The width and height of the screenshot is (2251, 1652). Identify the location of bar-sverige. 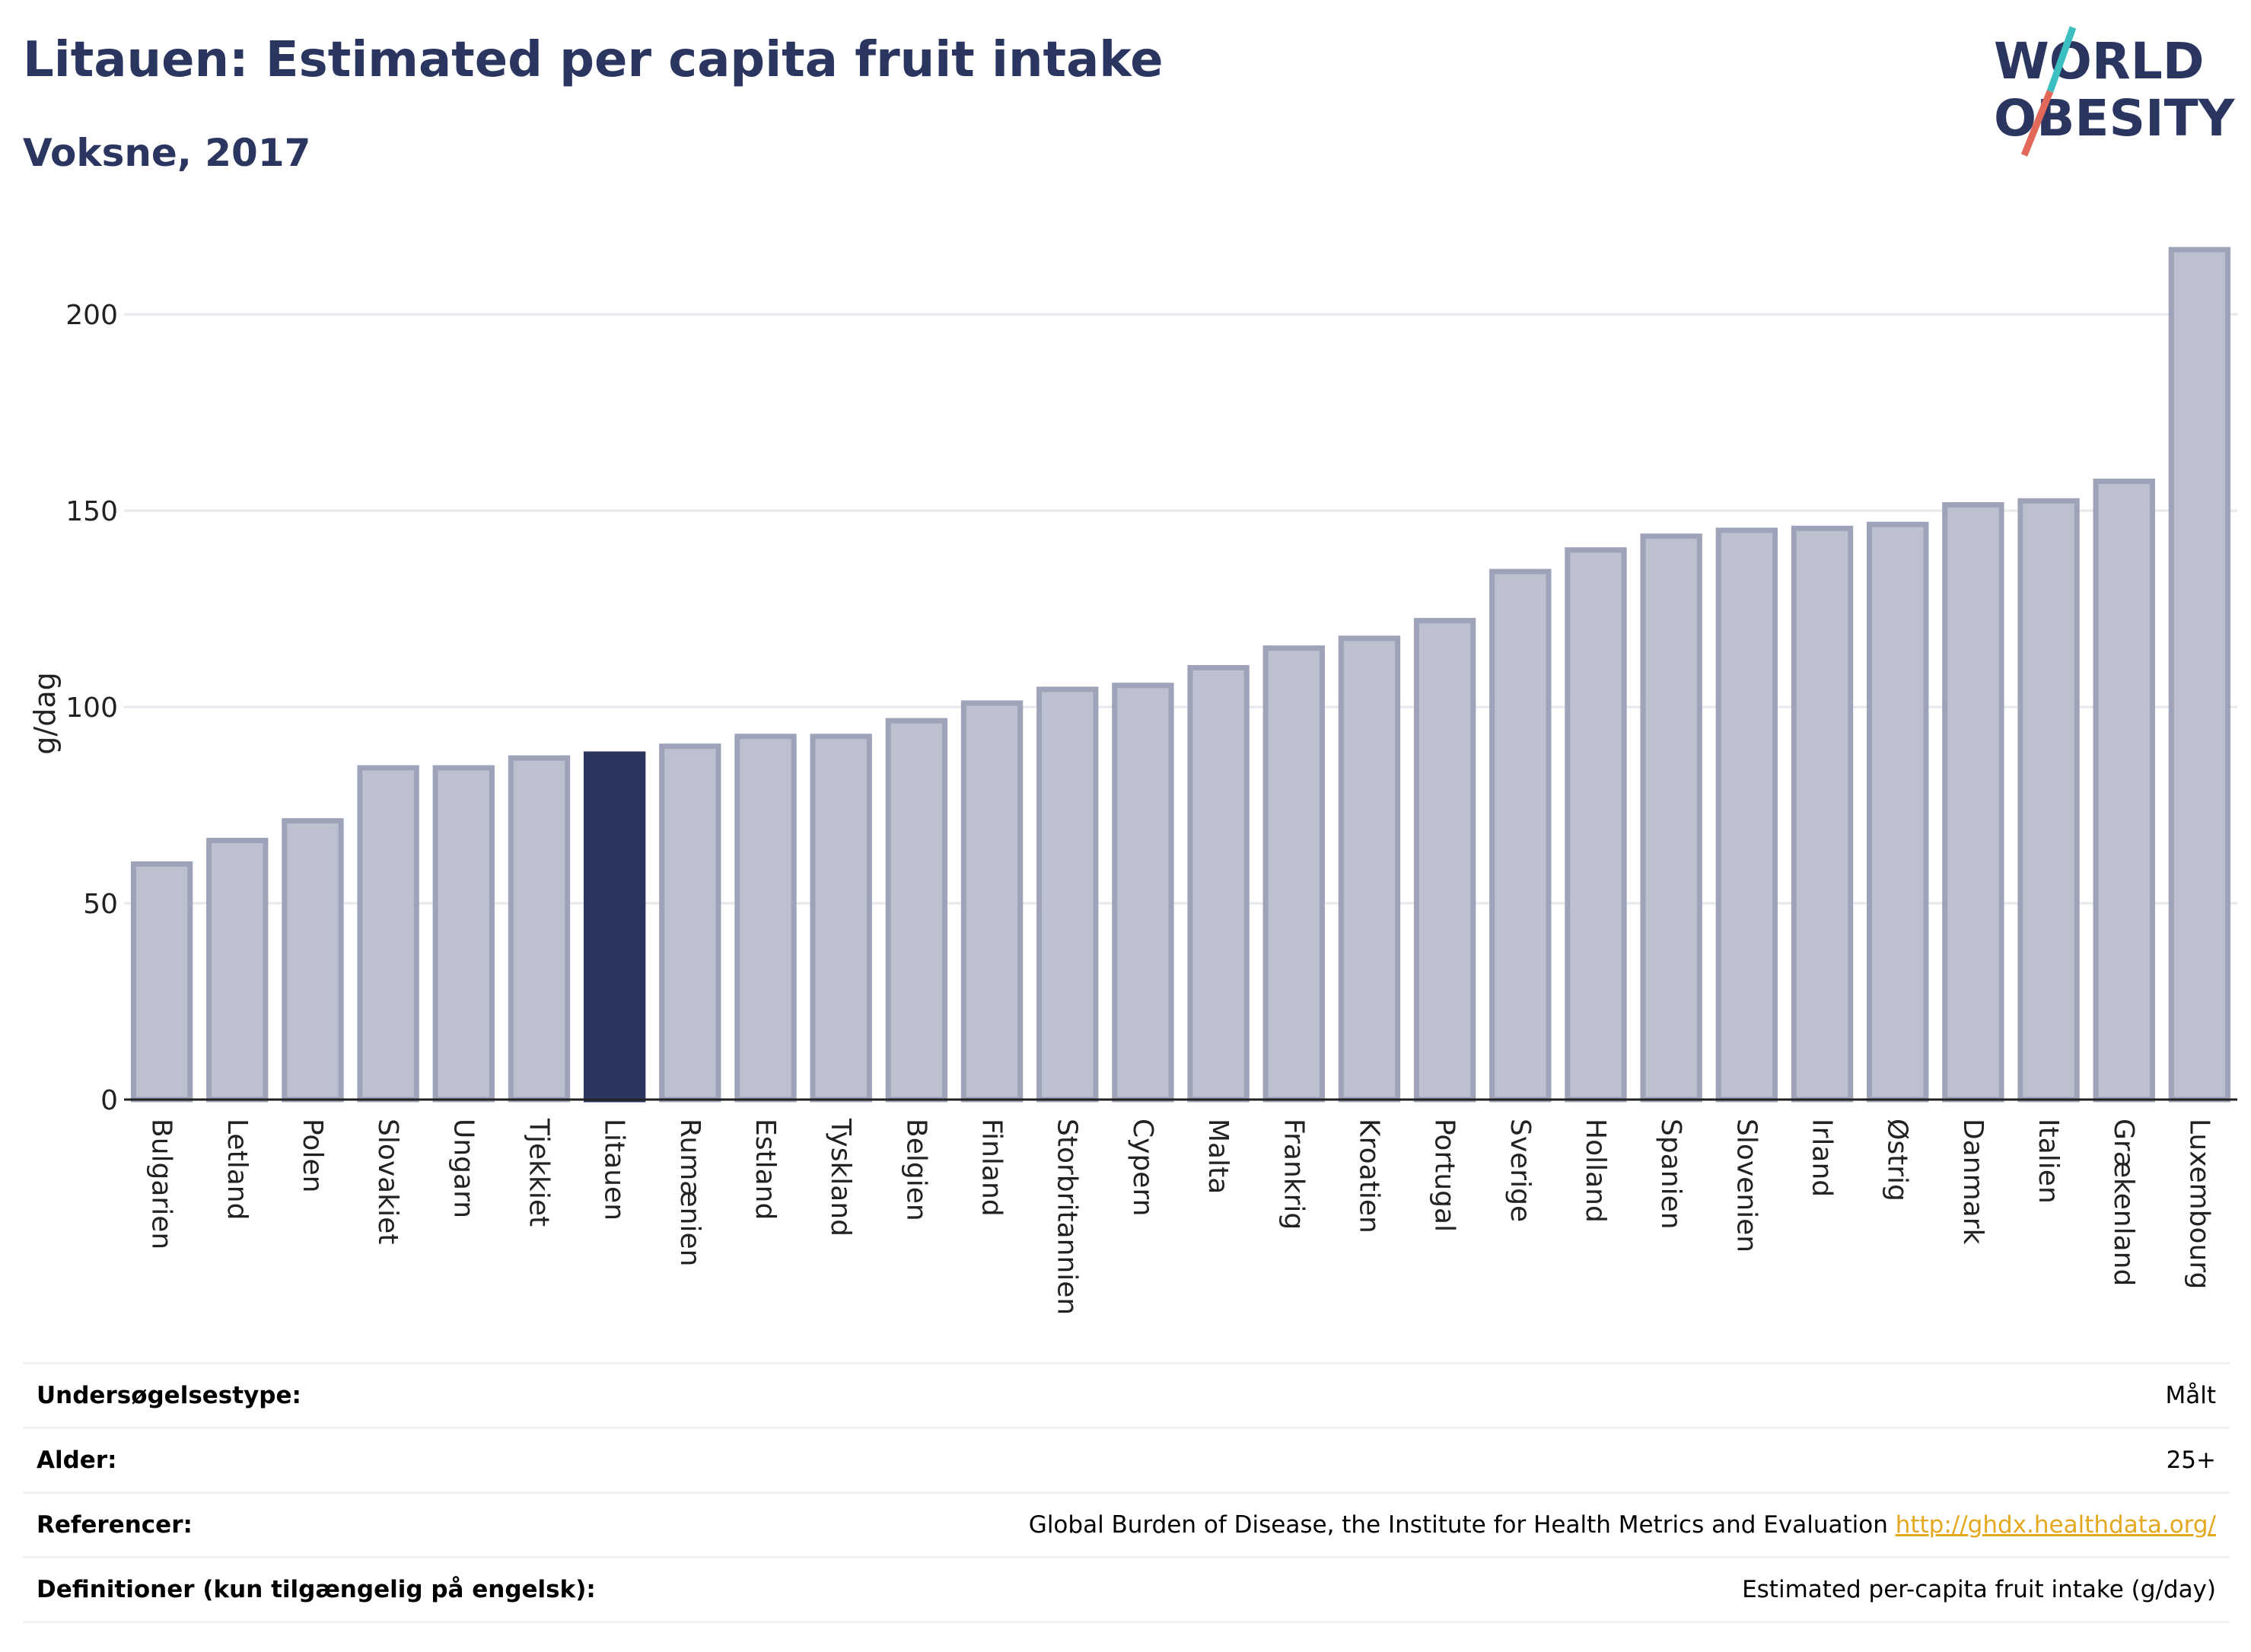
(1520, 835).